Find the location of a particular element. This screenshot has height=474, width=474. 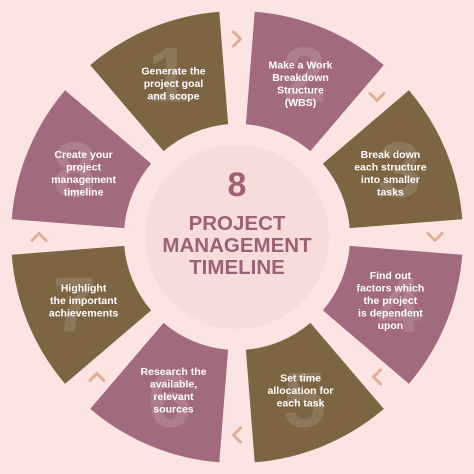

step-8-text-line: project is located at coordinates (84, 168).